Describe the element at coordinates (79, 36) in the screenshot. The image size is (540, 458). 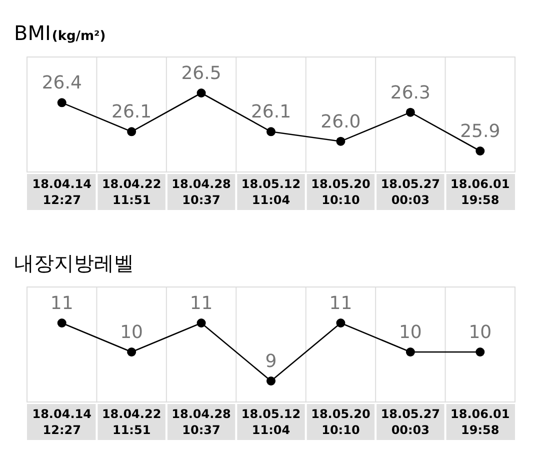
I see `chart-subtitle: (kg/m²)` at that location.